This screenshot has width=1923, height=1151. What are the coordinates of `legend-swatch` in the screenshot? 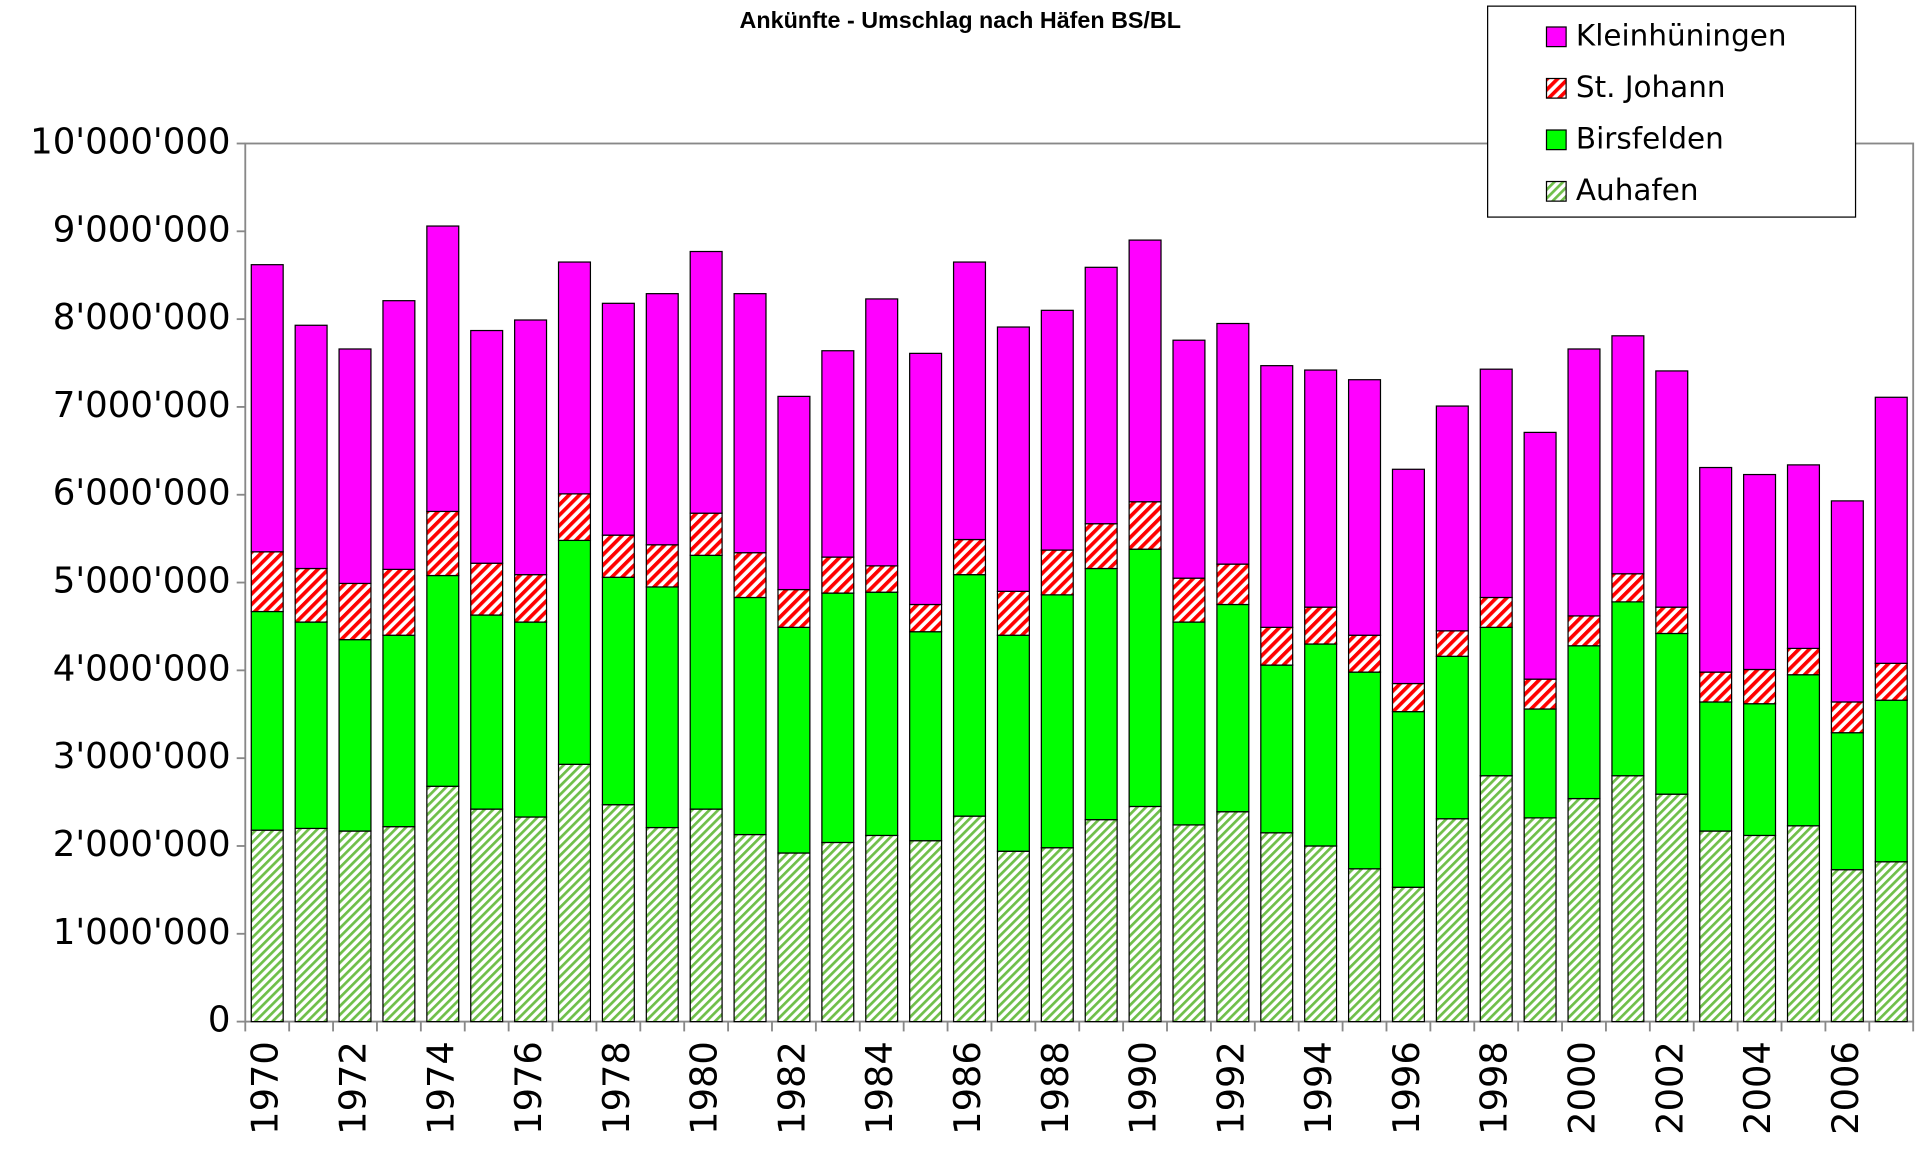 It's located at (1556, 191).